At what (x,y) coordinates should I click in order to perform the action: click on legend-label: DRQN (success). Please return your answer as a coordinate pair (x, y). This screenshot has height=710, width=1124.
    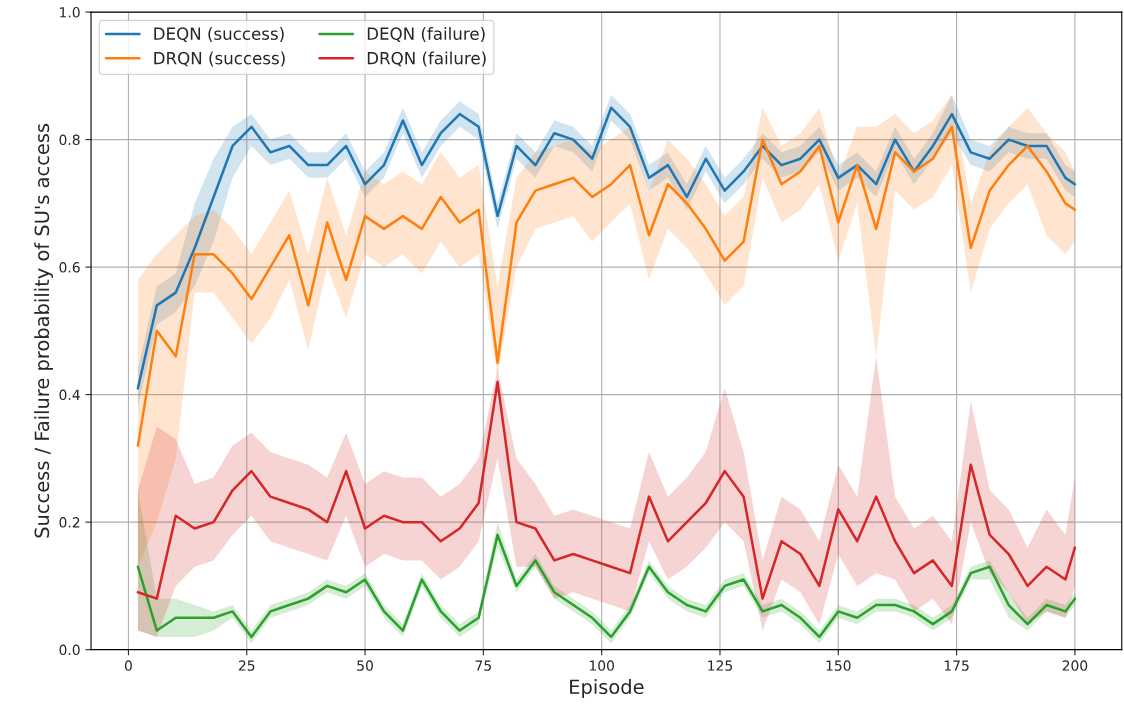
    Looking at the image, I should click on (219, 59).